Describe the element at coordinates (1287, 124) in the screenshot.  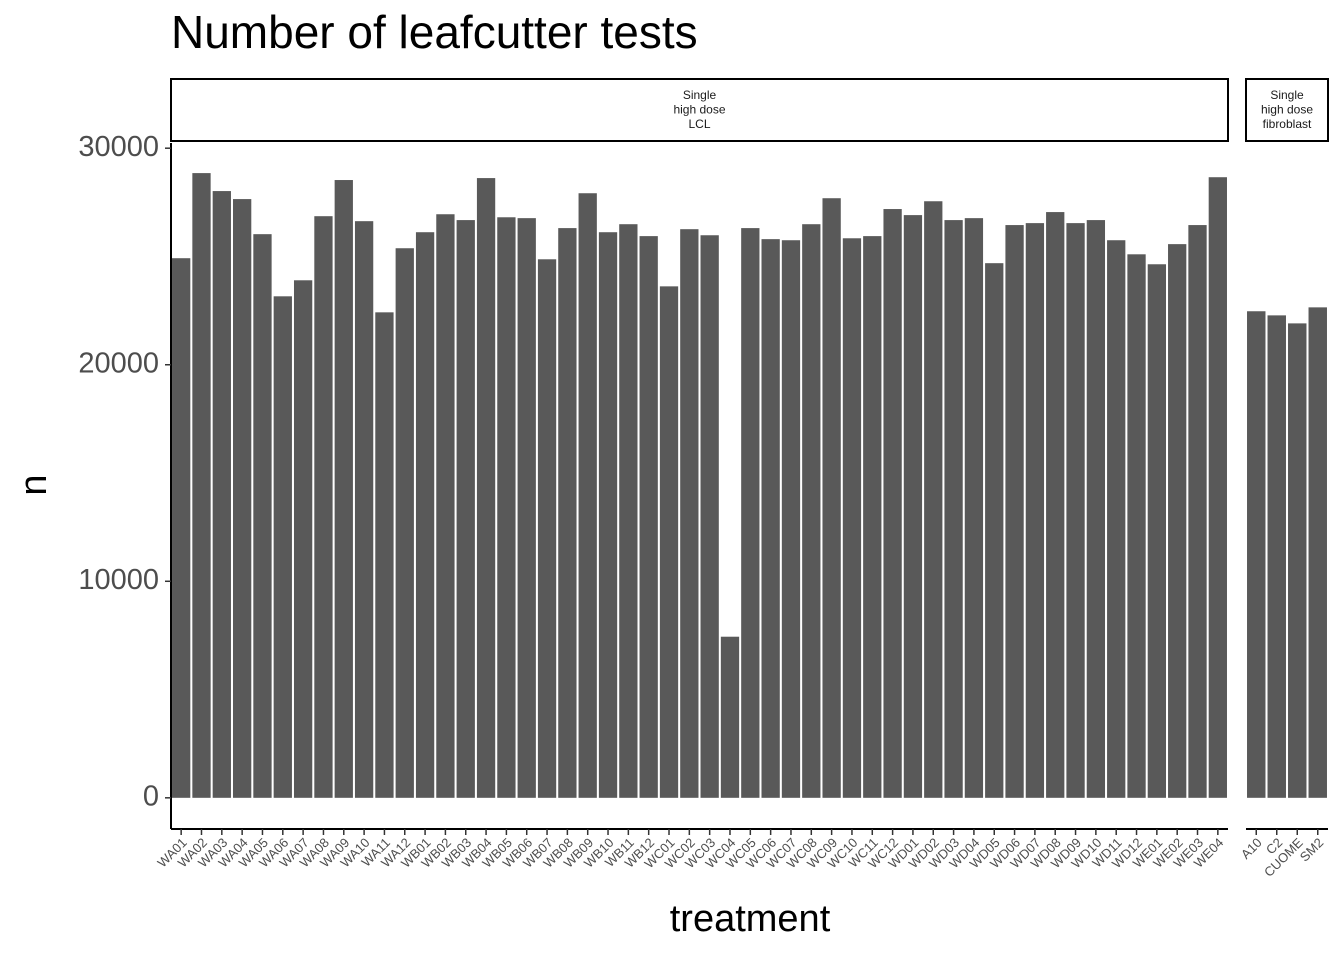
I see `strip-label: fibroblast` at that location.